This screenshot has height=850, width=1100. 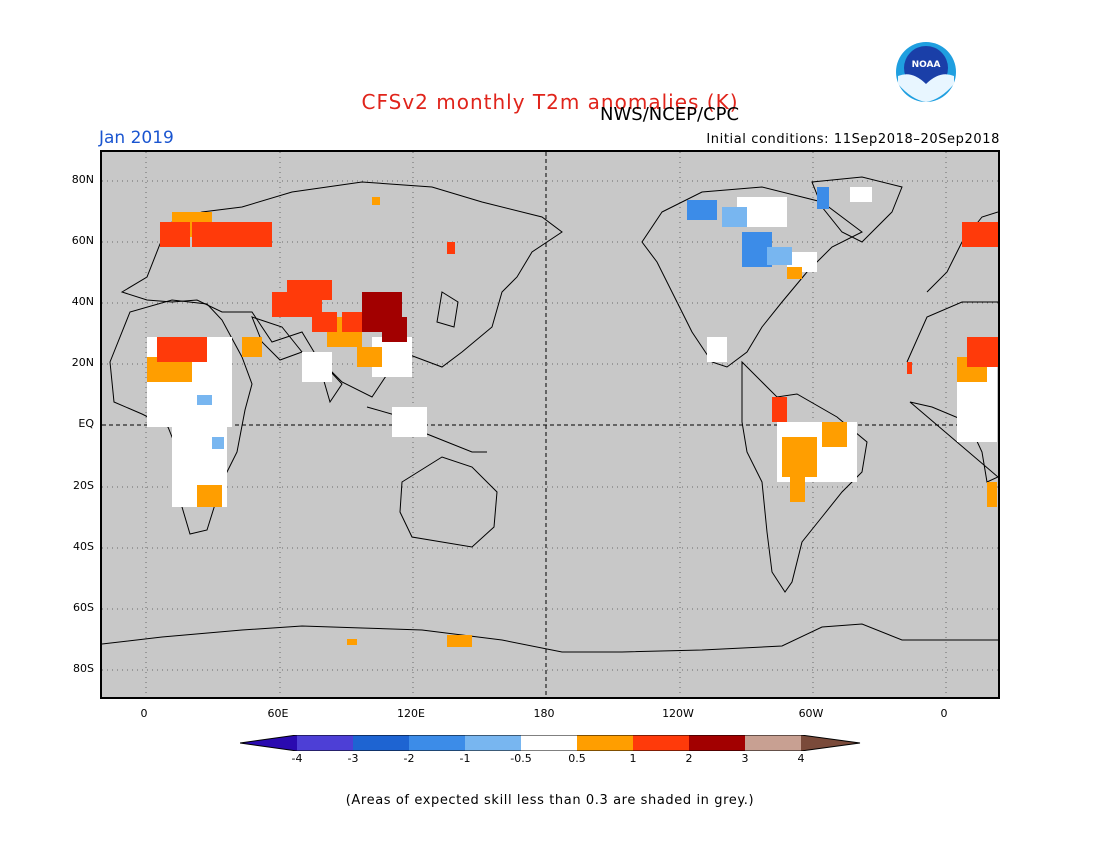 What do you see at coordinates (926, 65) in the screenshot?
I see `logo-text: NOAA` at bounding box center [926, 65].